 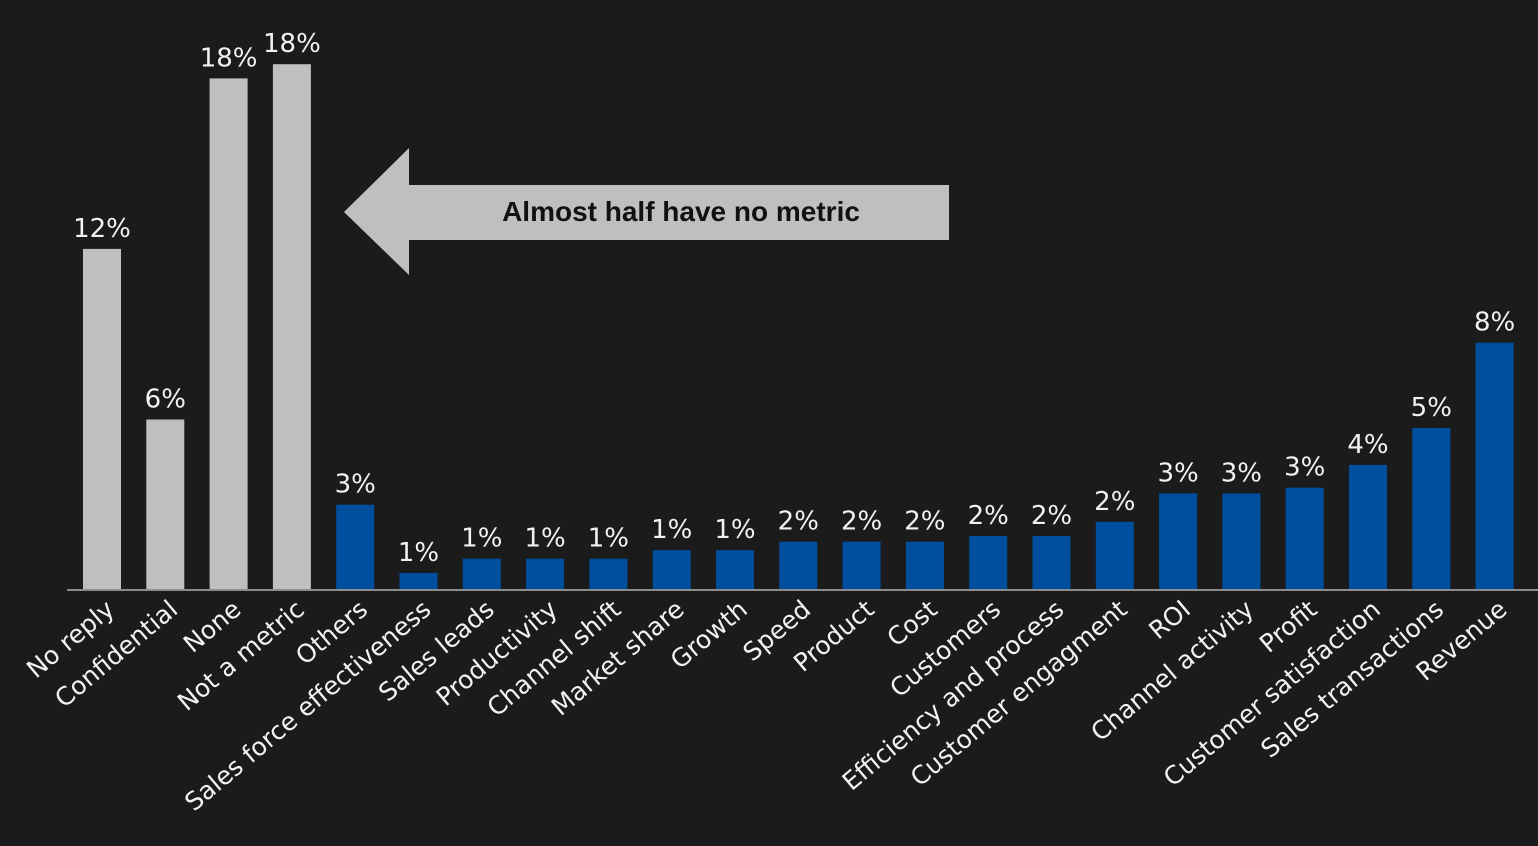 What do you see at coordinates (798, 565) in the screenshot?
I see `bar-speed` at bounding box center [798, 565].